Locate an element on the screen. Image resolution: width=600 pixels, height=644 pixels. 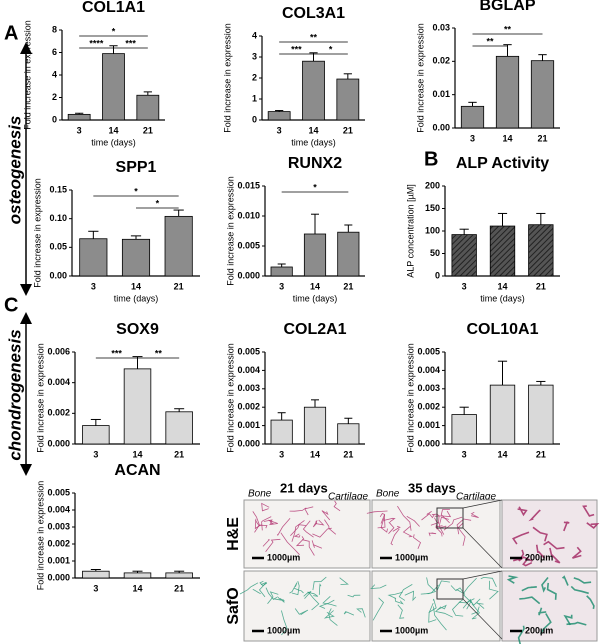
chart-title: SPP1 is located at coordinates (136, 167).